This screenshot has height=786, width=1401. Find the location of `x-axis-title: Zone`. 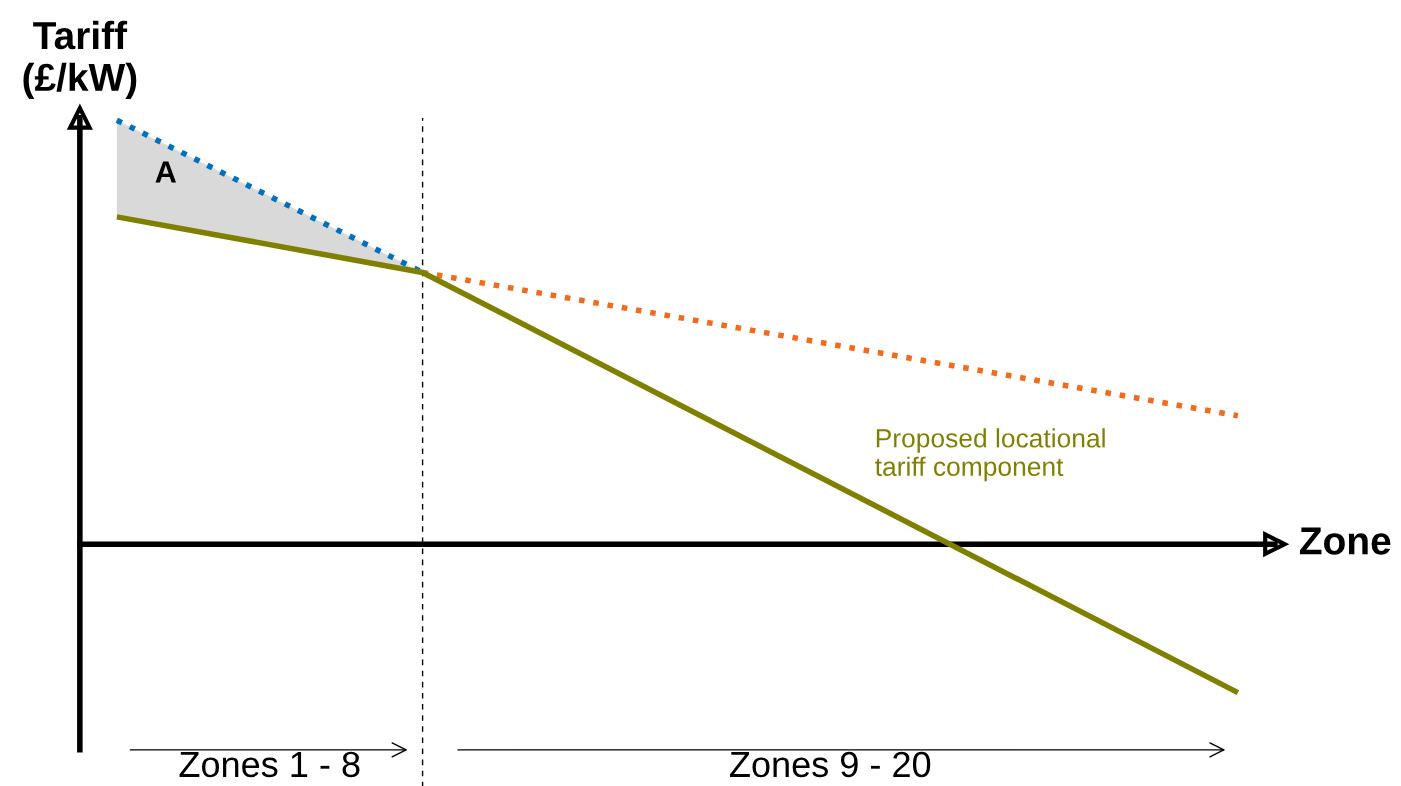

x-axis-title: Zone is located at coordinates (1345, 541).